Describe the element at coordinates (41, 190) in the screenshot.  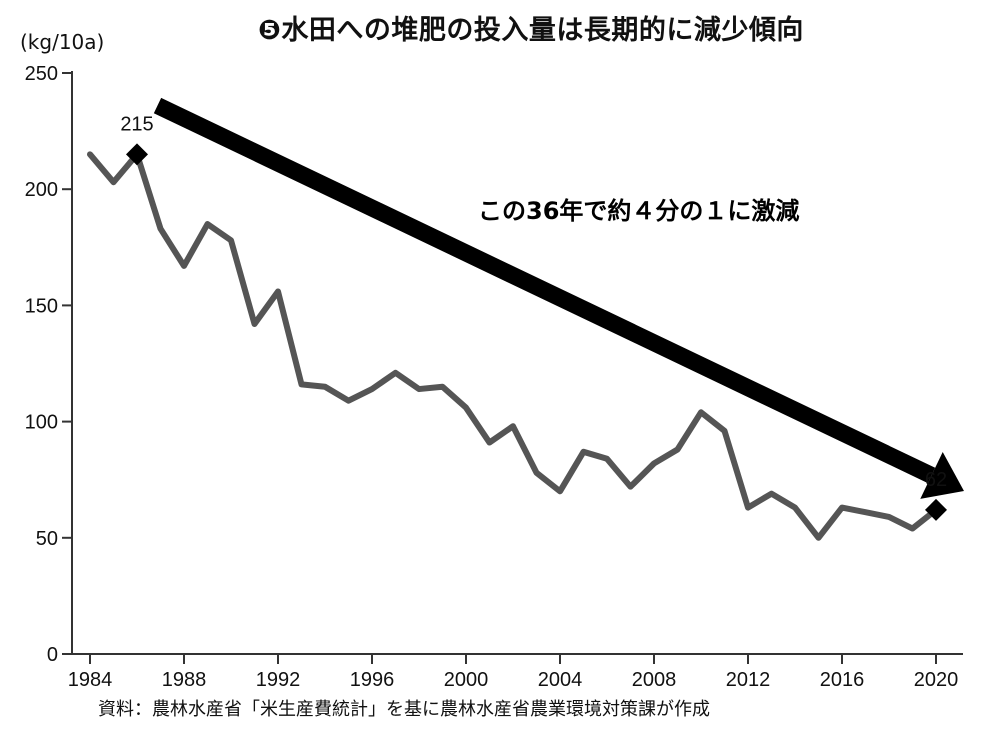
I see `y-tick-label: 200` at that location.